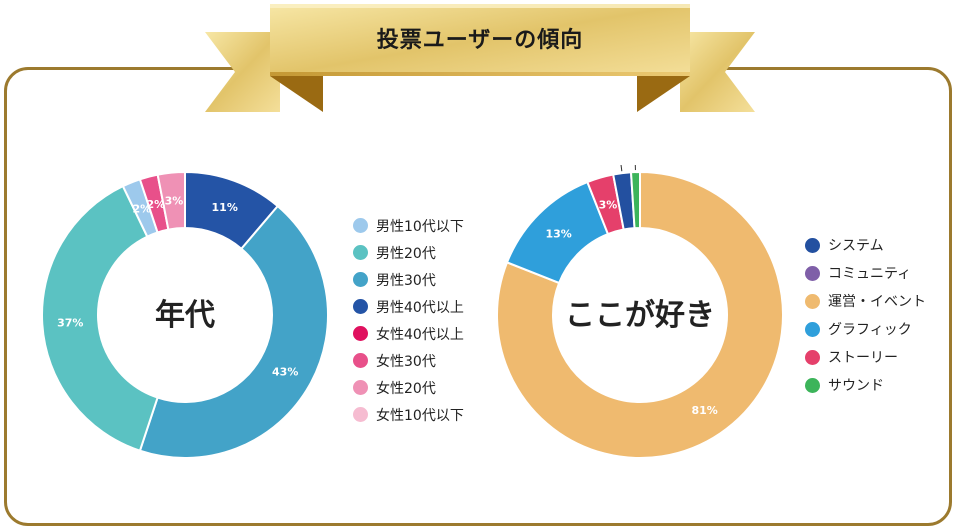 This screenshot has width=962, height=530. What do you see at coordinates (420, 334) in the screenshot?
I see `legend-label: 女性40代以上` at bounding box center [420, 334].